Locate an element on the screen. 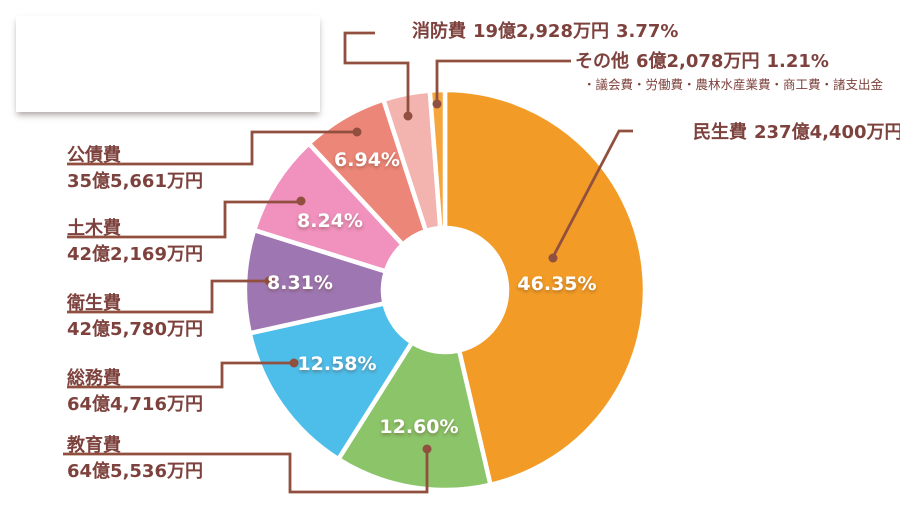  slice-sonota is located at coordinates (437, 159).